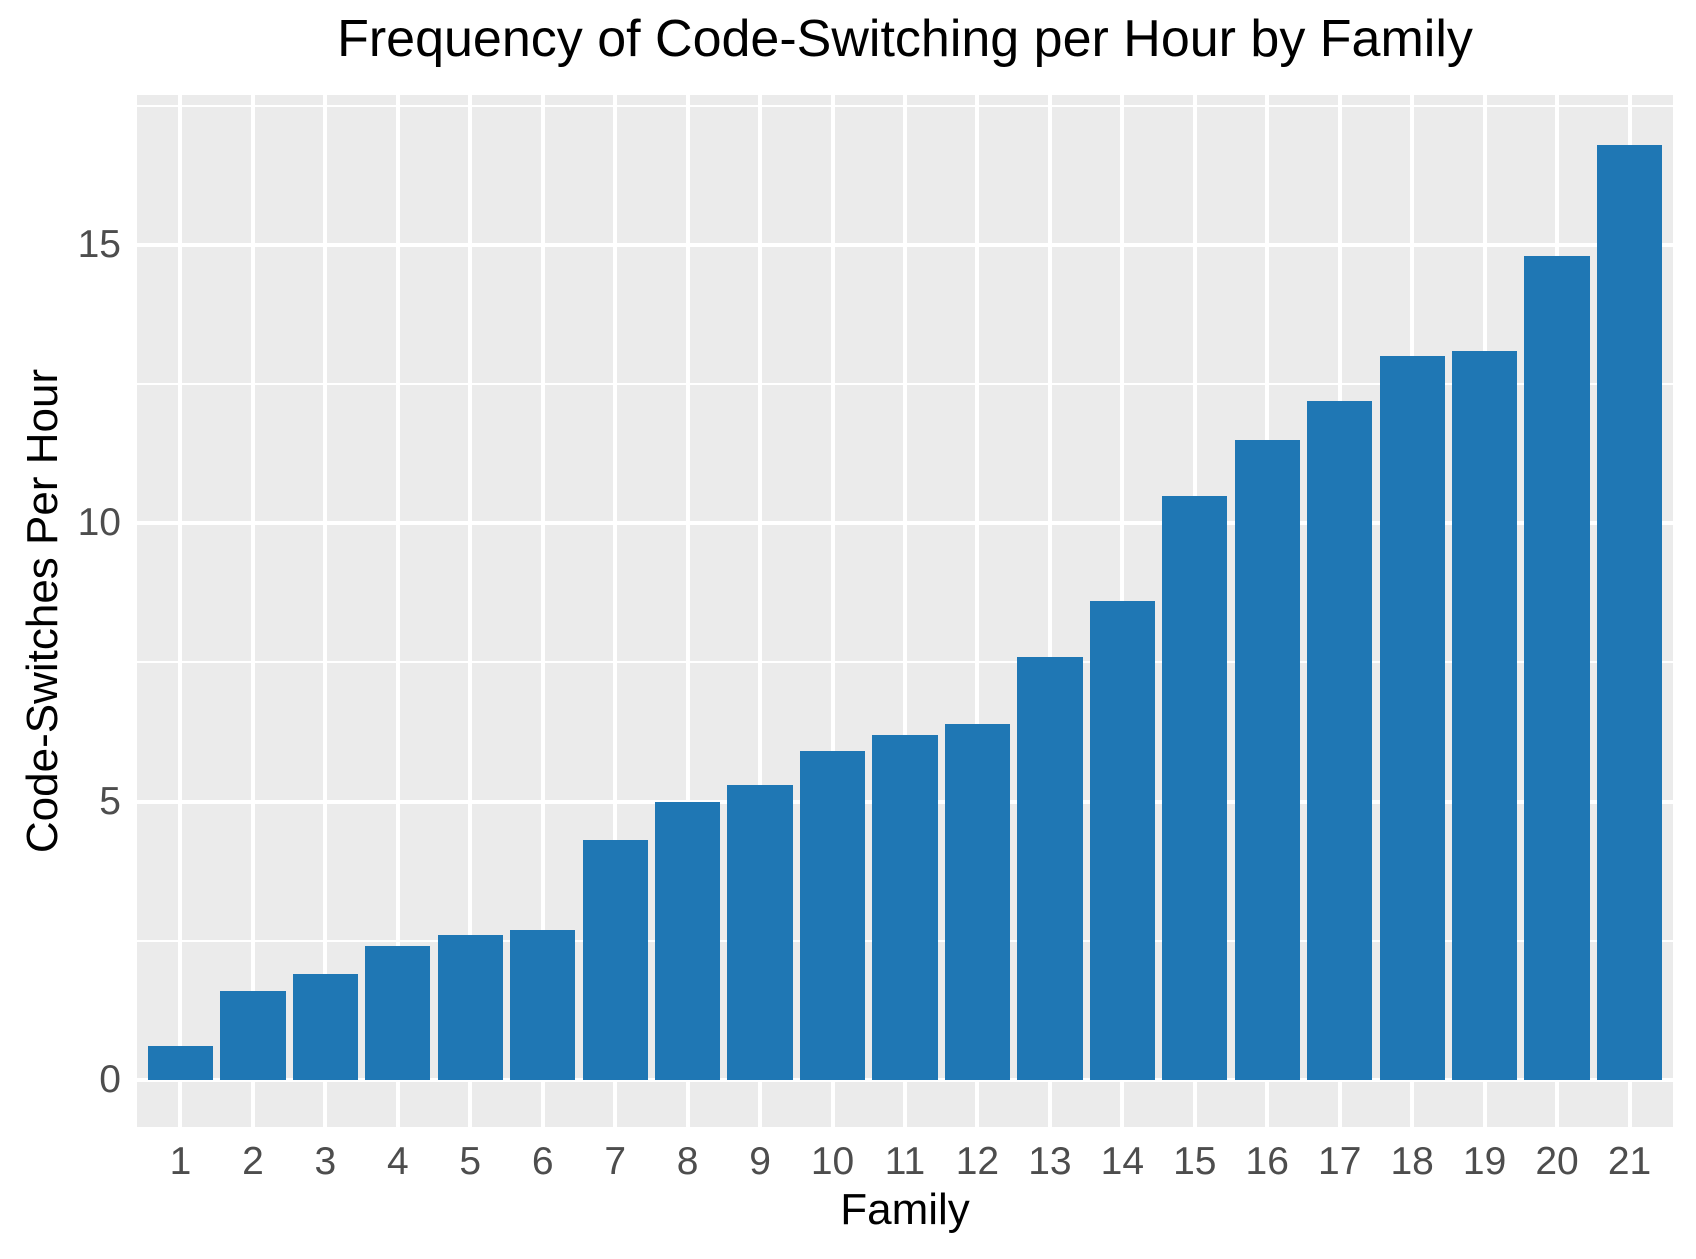  I want to click on x-tick-label: 20, so click(1557, 1161).